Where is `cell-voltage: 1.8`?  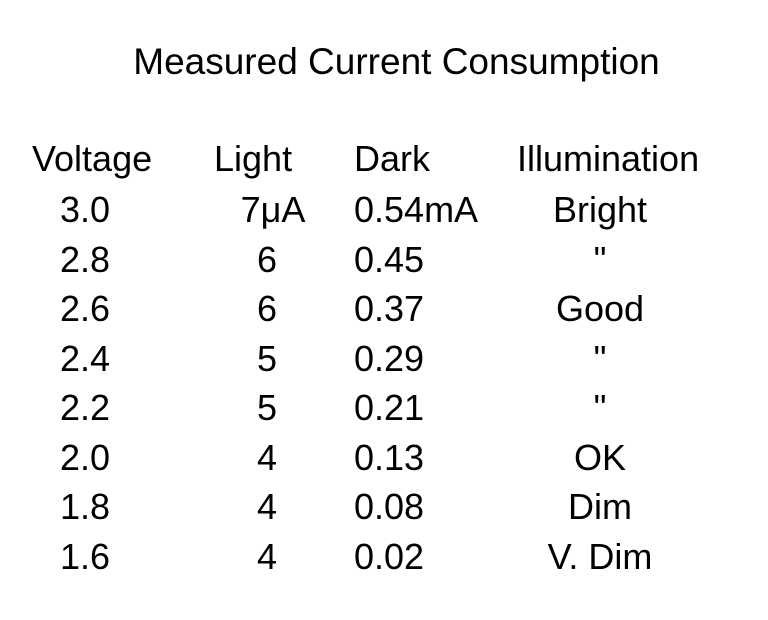
cell-voltage: 1.8 is located at coordinates (85, 506).